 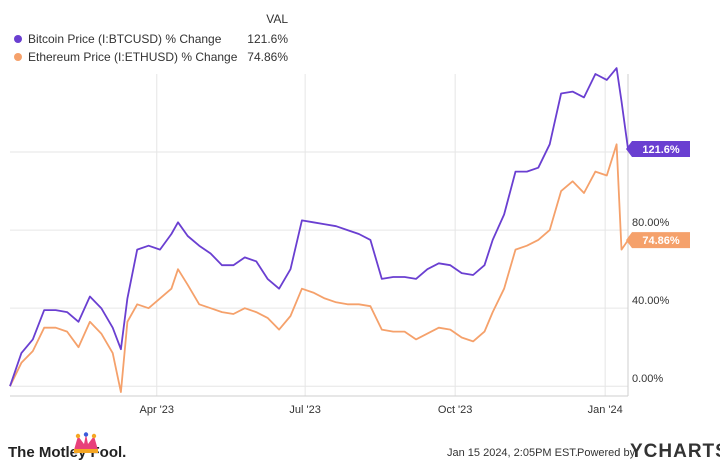 What do you see at coordinates (661, 241) in the screenshot?
I see `end-label-text: 74.86%` at bounding box center [661, 241].